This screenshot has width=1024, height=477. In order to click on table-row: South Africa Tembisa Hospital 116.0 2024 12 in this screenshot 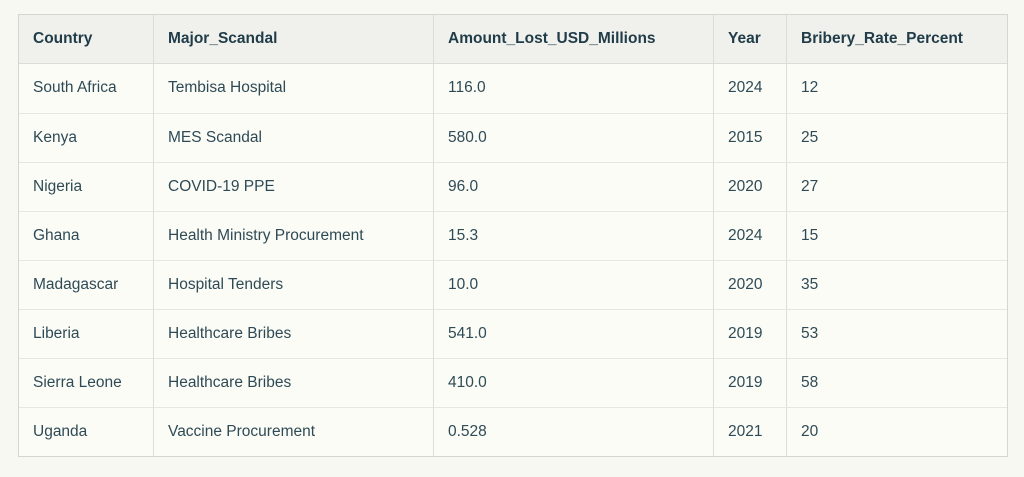, I will do `click(513, 88)`.